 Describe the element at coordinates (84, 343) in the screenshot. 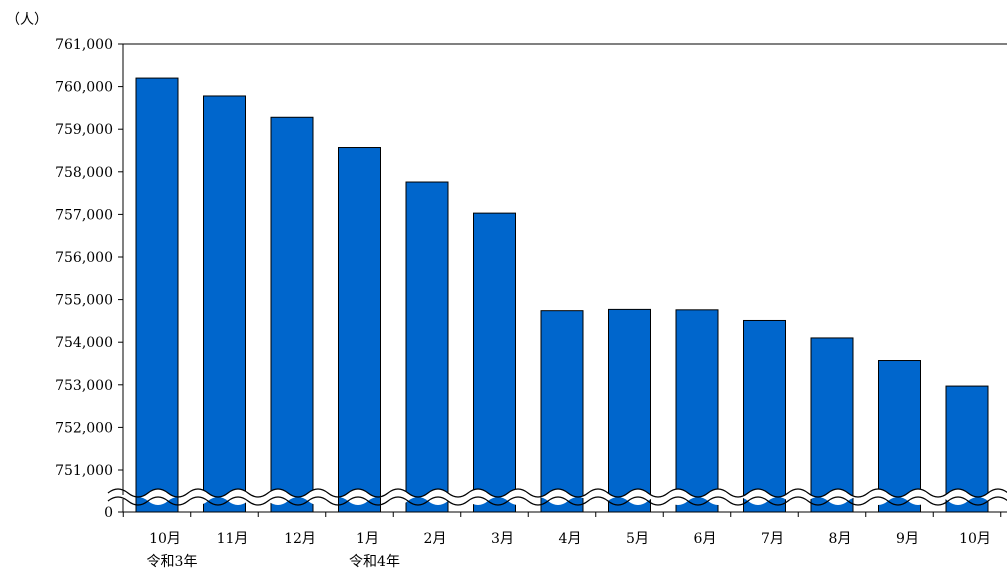

I see `y-tick-label: 754,000` at that location.